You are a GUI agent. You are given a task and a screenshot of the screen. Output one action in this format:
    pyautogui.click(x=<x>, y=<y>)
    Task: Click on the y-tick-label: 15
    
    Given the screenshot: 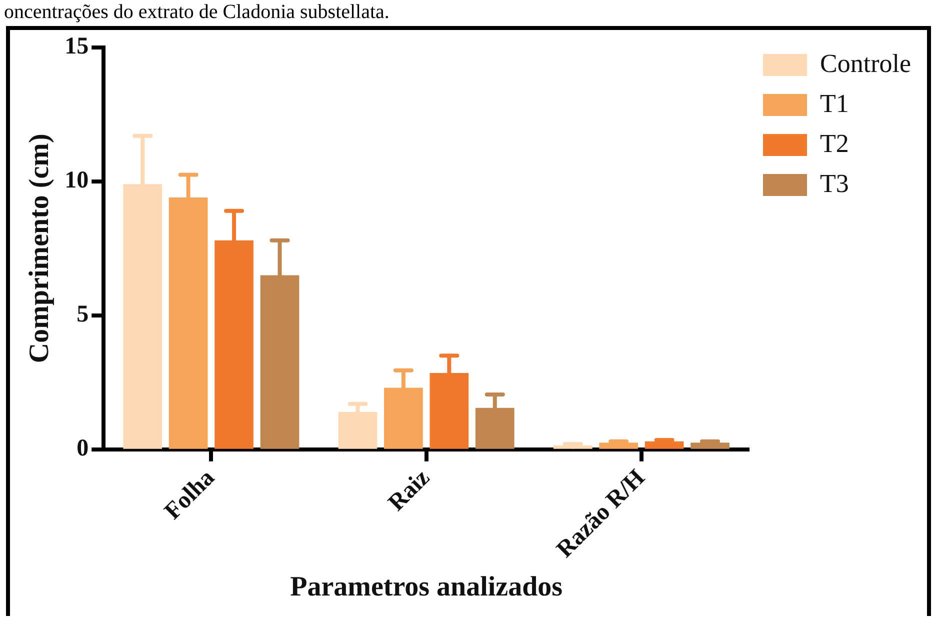 What is the action you would take?
    pyautogui.click(x=76, y=47)
    